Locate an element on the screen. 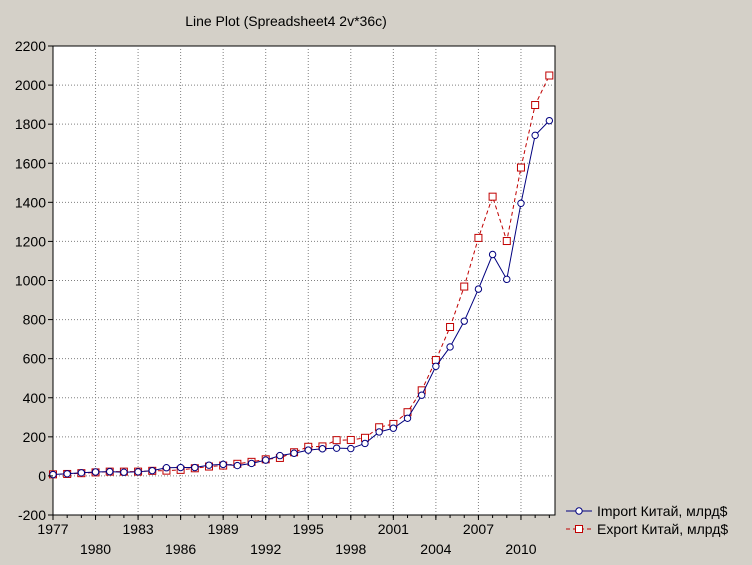  y-tick-label: 1400 is located at coordinates (30, 202).